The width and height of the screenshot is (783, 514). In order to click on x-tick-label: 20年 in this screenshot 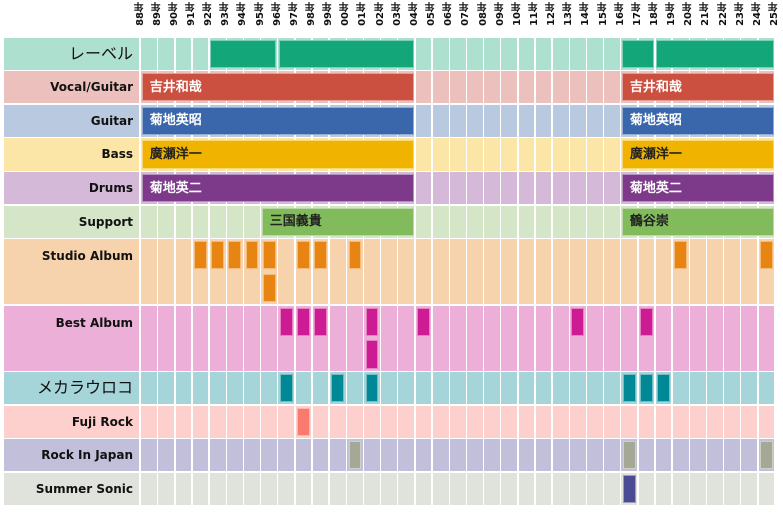, I will do `click(689, 14)`.